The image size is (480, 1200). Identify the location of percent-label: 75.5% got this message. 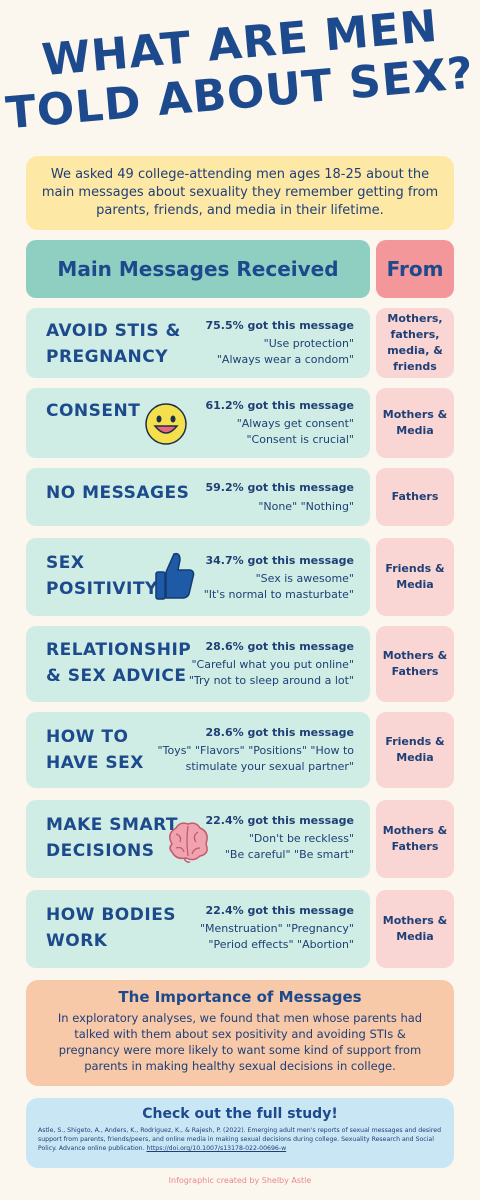
(279, 325).